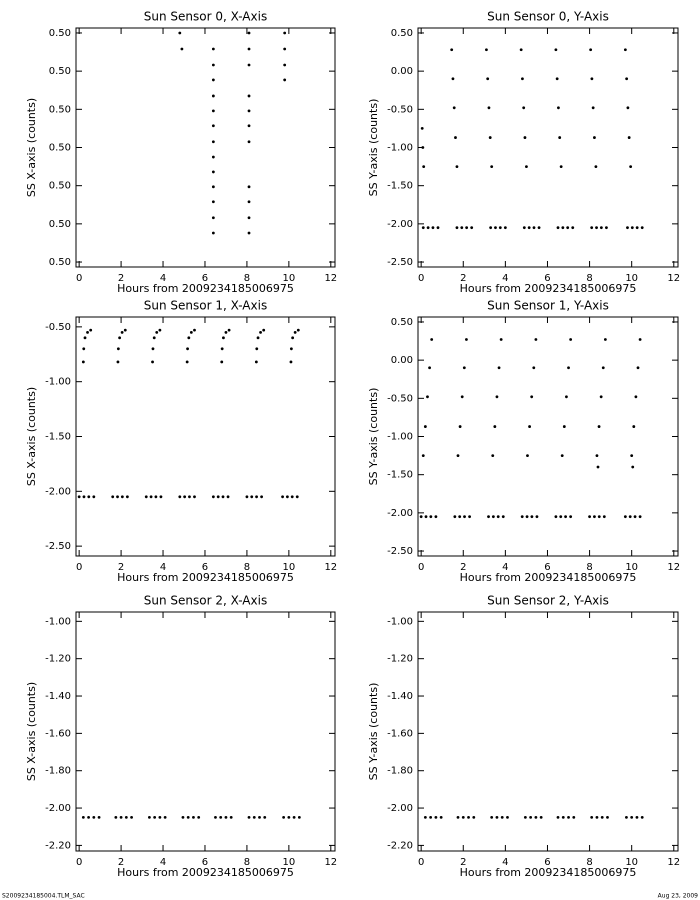  Describe the element at coordinates (79, 862) in the screenshot. I see `x-tick-label: 0` at that location.